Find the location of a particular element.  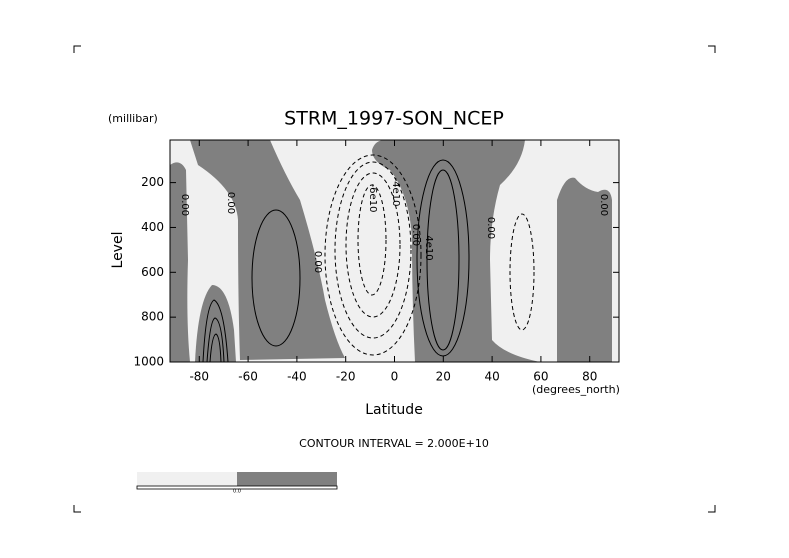

chart-title: STRM_1997-SON_NCEP is located at coordinates (394, 119).